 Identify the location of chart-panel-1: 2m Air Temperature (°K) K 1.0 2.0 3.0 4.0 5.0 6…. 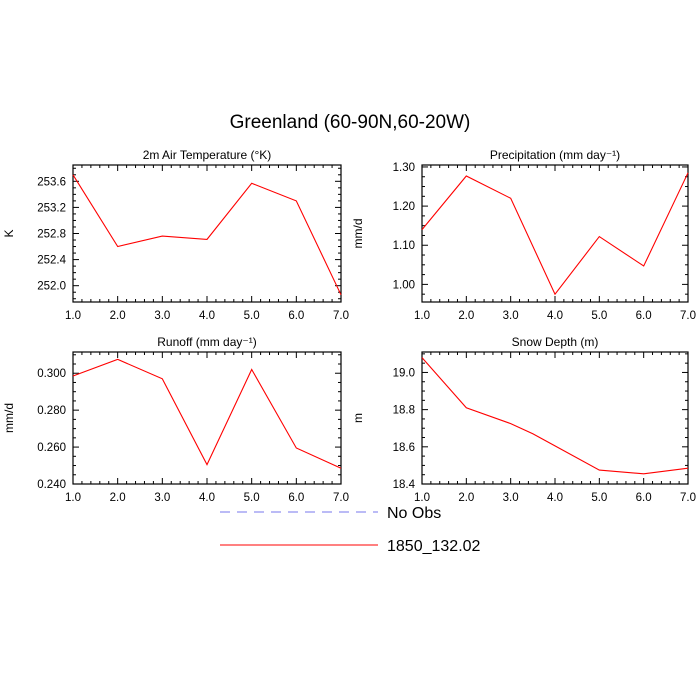
(175, 235).